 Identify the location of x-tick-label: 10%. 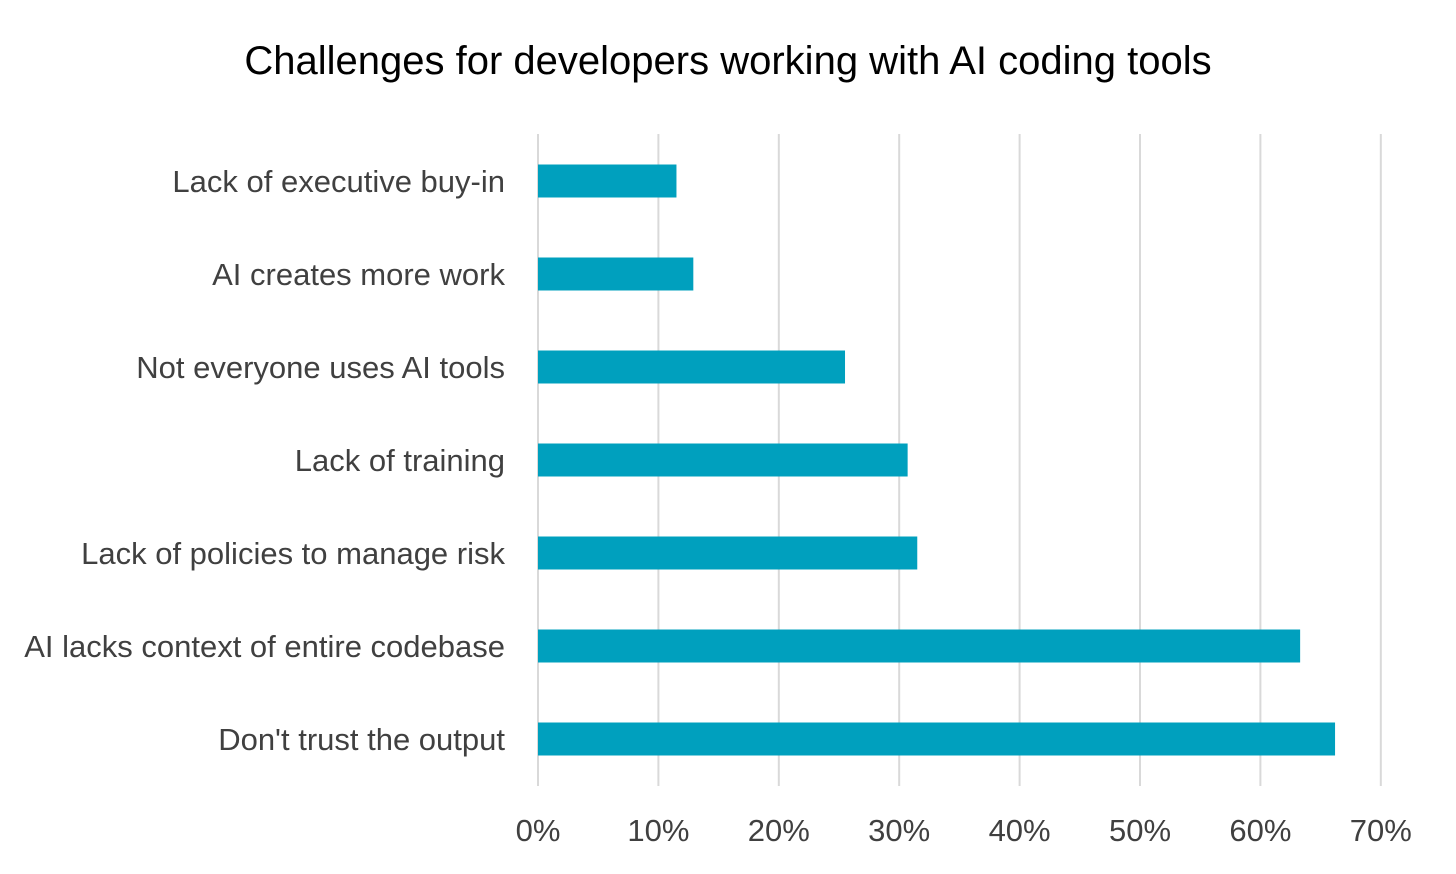
(658, 830).